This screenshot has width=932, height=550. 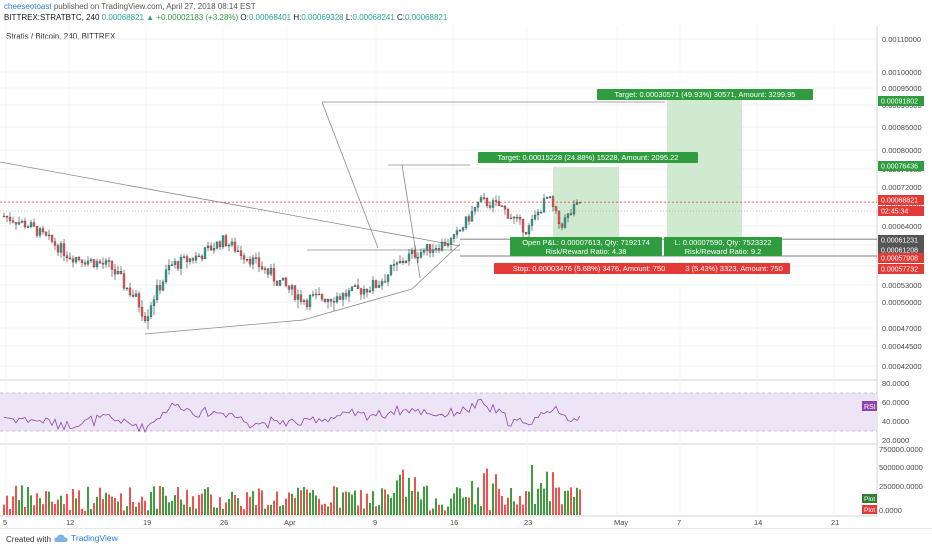 What do you see at coordinates (647, 177) in the screenshot?
I see `trade-zones` at bounding box center [647, 177].